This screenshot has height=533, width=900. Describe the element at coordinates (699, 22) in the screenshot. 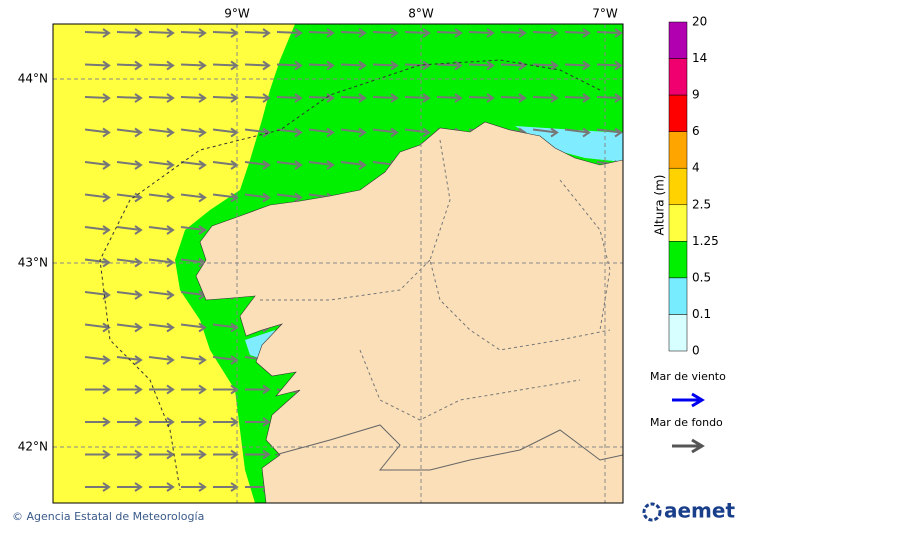

I see `colorbar-label: 20` at that location.